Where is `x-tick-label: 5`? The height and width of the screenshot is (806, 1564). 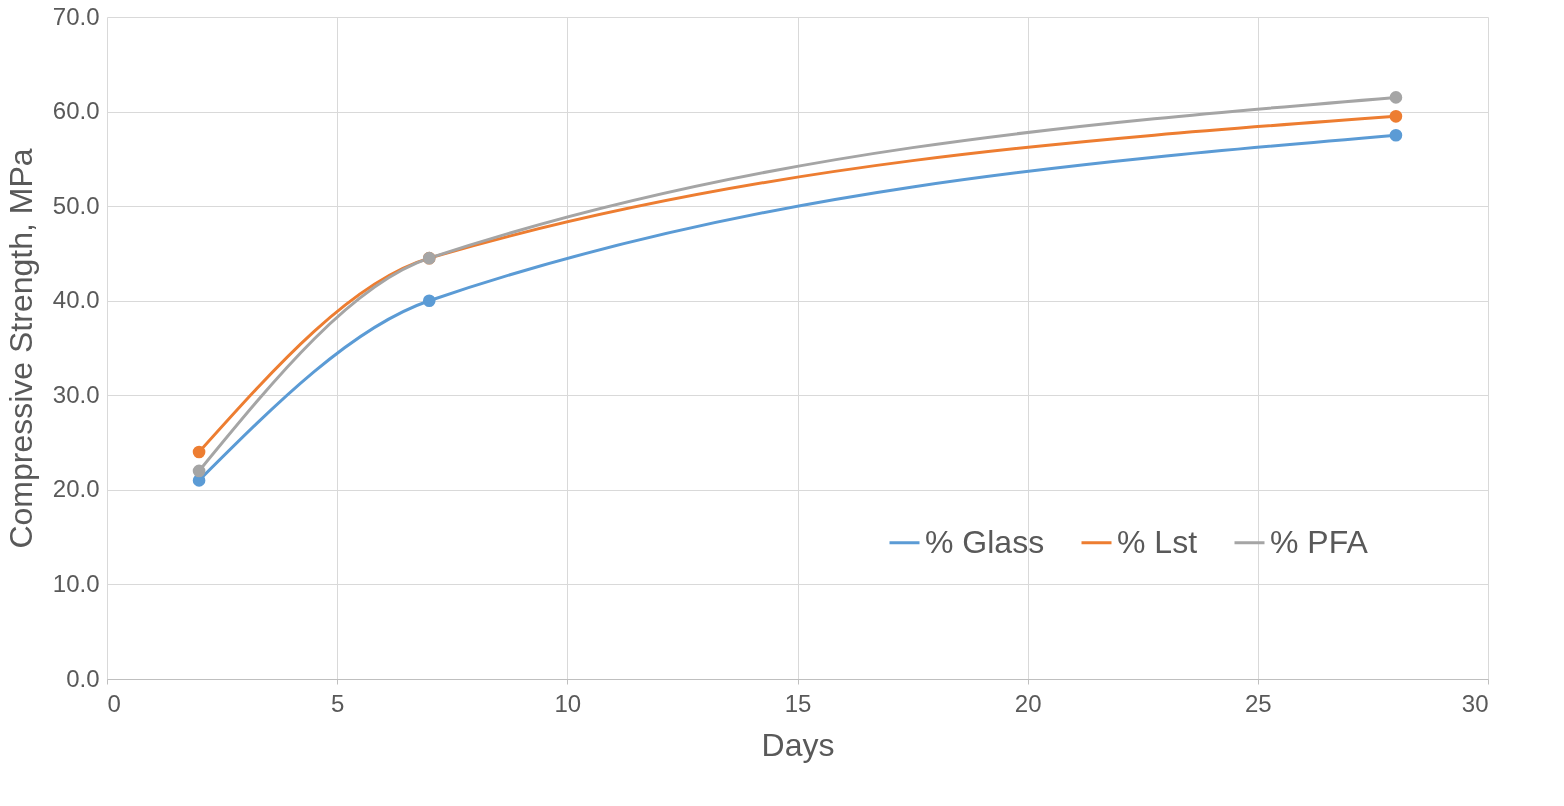 x-tick-label: 5 is located at coordinates (337, 703).